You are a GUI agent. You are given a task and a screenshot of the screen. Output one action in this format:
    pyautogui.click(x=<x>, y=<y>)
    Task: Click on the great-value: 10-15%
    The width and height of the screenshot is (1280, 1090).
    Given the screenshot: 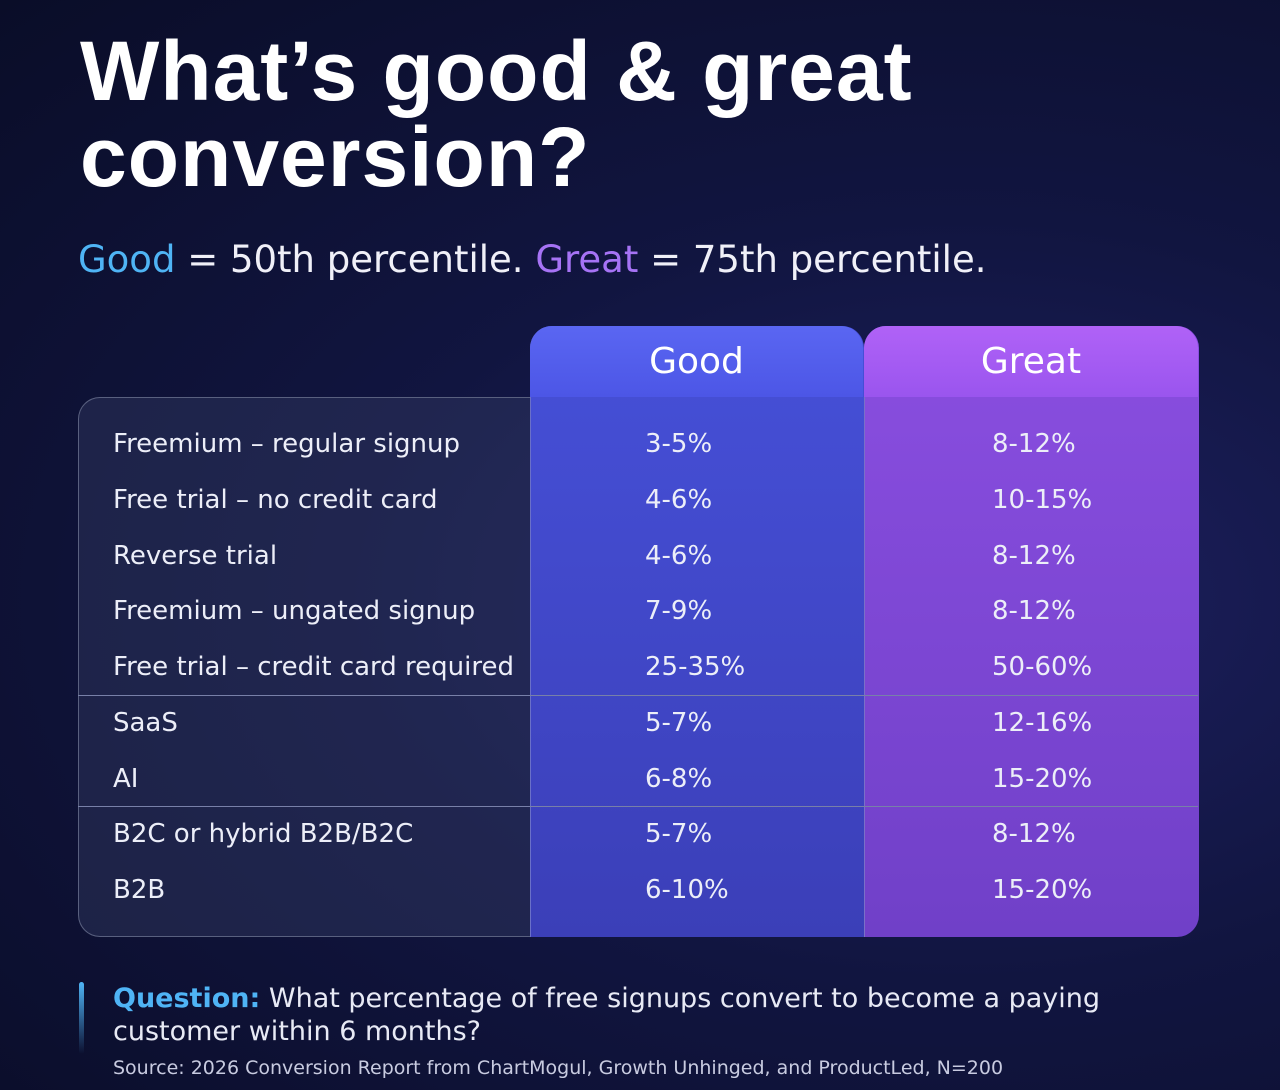 What is the action you would take?
    pyautogui.click(x=1042, y=499)
    